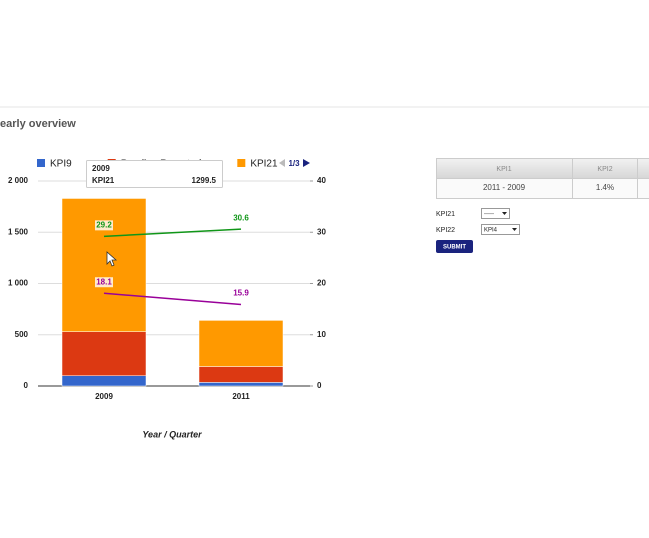 This screenshot has height=538, width=649. Describe the element at coordinates (104, 224) in the screenshot. I see `data-label: 29.2` at that location.